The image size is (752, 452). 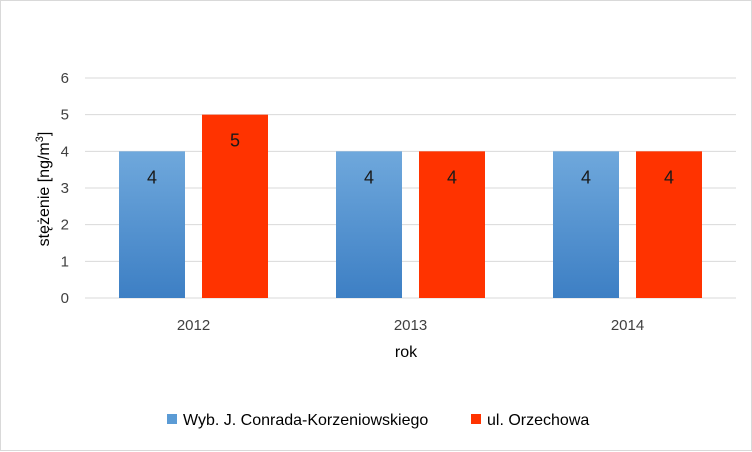 I want to click on bar-data-labels: 4 5 4 4 4 4, so click(x=410, y=159).